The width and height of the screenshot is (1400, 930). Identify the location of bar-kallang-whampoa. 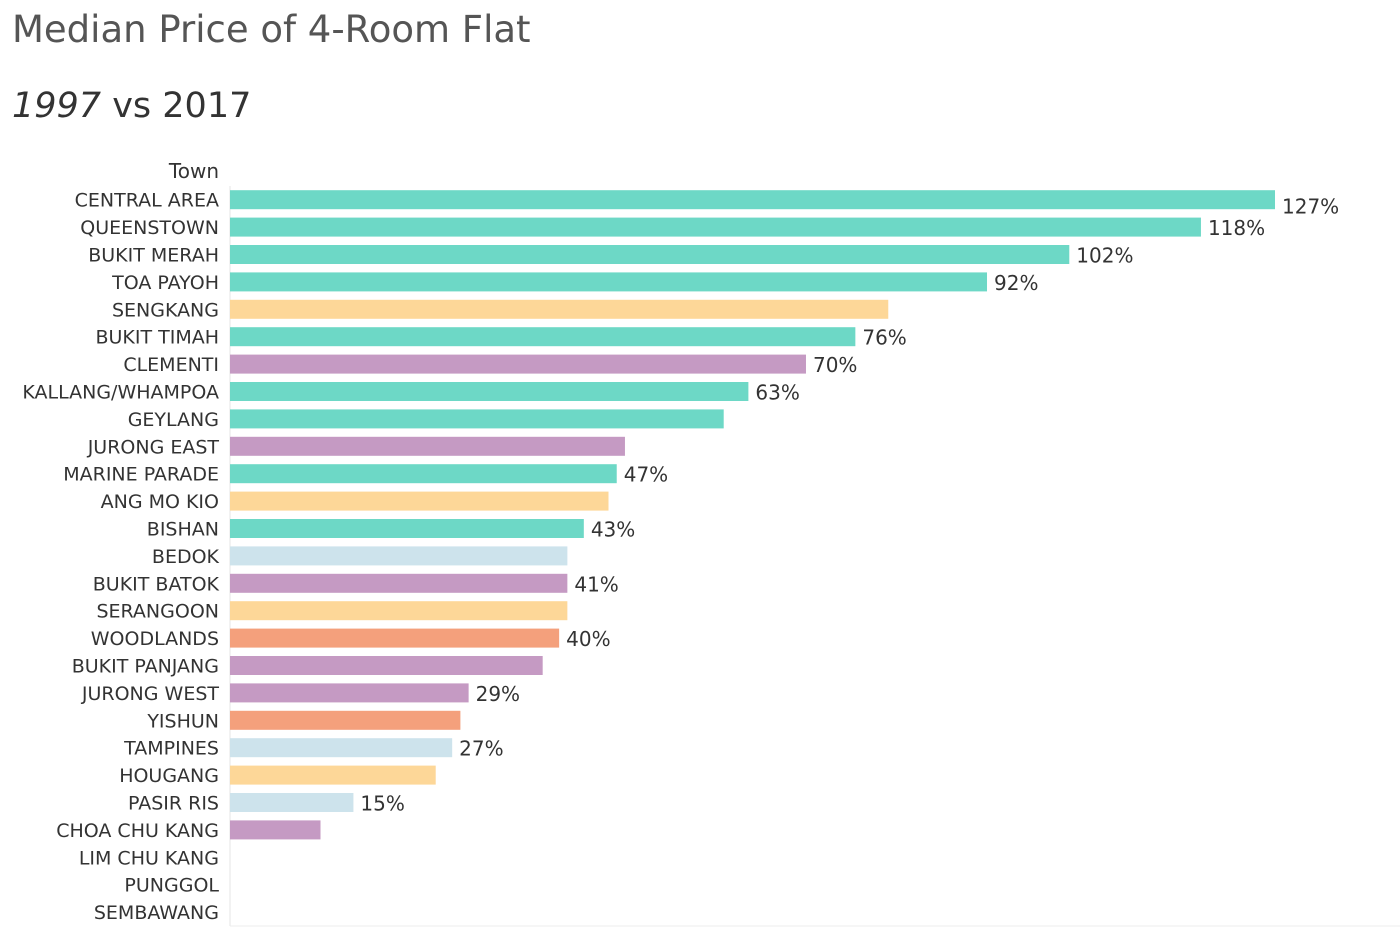
(489, 391).